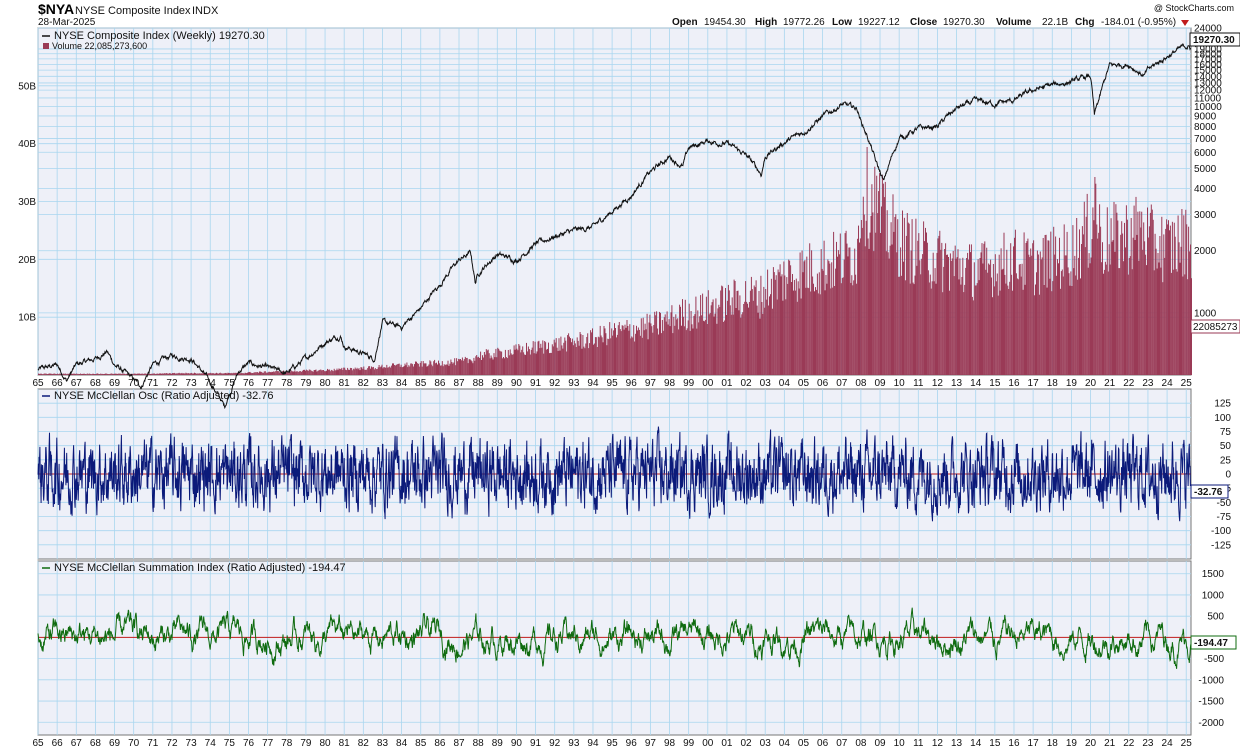  What do you see at coordinates (479, 383) in the screenshot?
I see `x-tick-label: 88` at bounding box center [479, 383].